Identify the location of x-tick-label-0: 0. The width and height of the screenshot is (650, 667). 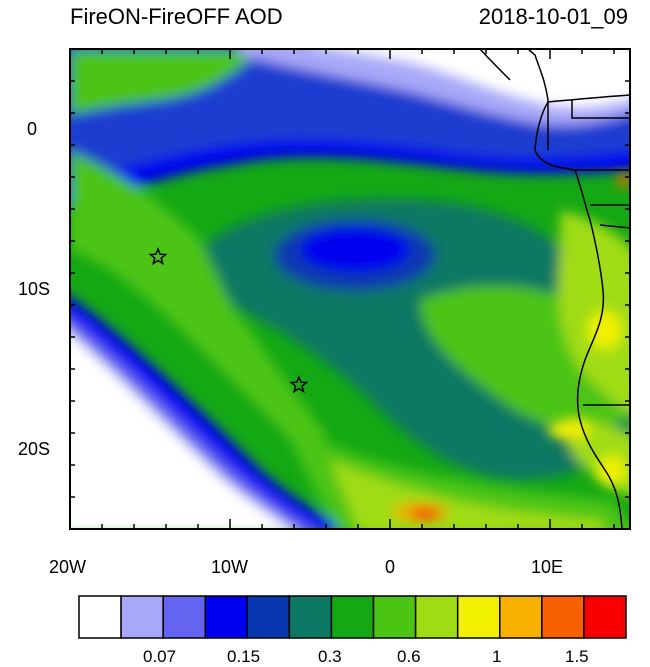
(390, 567).